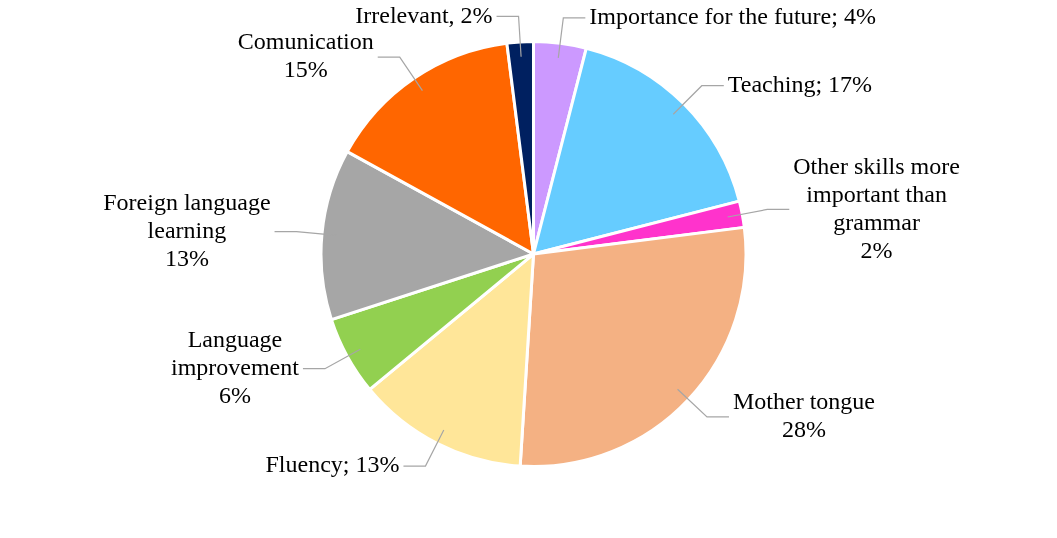 This screenshot has width=1057, height=538. I want to click on slice-label: Comunication, so click(305, 41).